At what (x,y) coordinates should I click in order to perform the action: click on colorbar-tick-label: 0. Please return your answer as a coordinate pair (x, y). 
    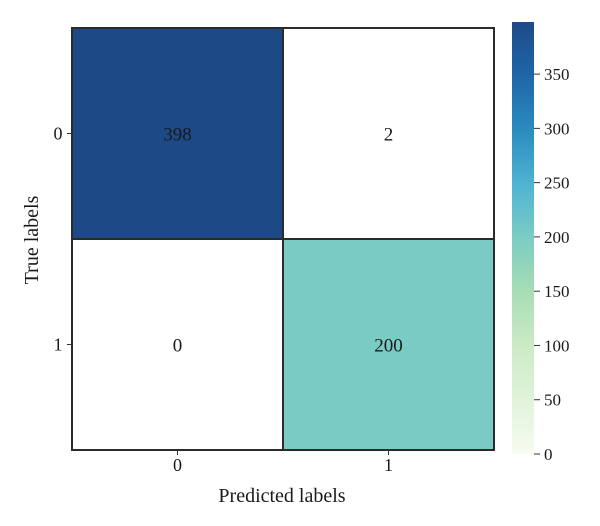
    Looking at the image, I should click on (548, 454).